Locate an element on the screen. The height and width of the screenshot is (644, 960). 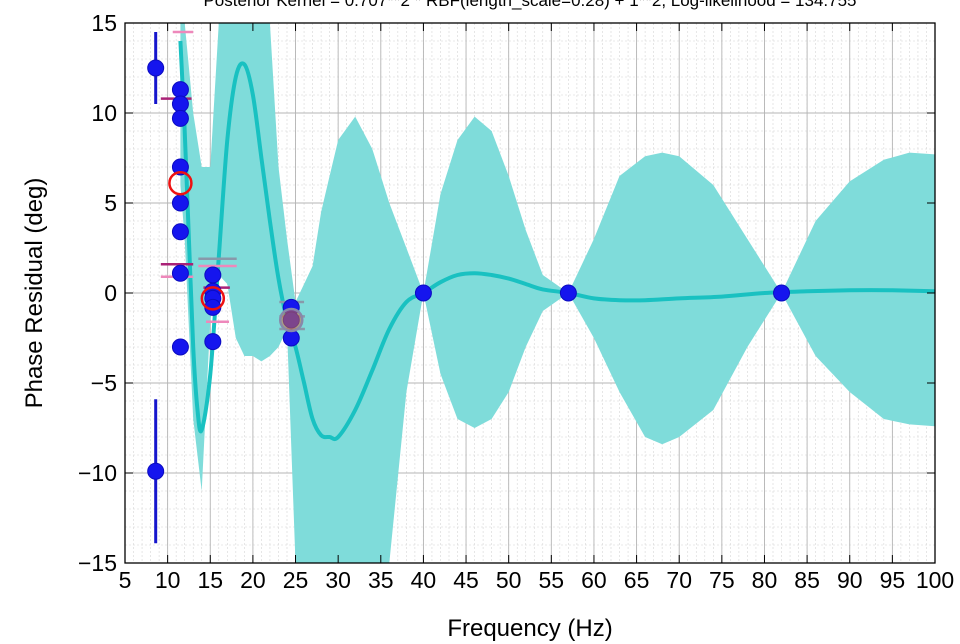
group-mean-markers is located at coordinates (236, 251).